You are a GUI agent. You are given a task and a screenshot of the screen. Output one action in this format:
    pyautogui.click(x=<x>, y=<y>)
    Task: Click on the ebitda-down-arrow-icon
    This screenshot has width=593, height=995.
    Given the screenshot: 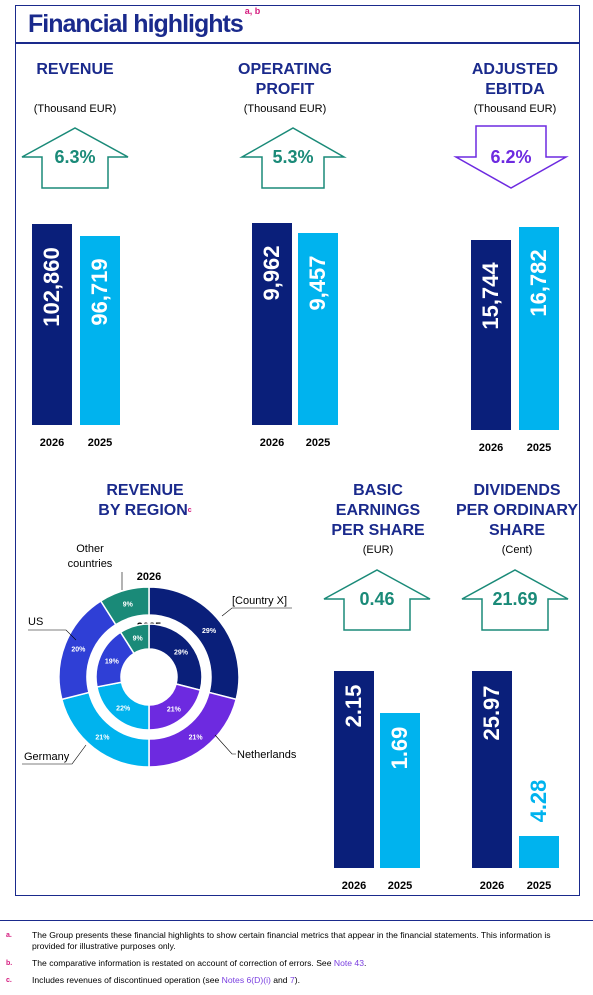 What is the action you would take?
    pyautogui.click(x=511, y=157)
    